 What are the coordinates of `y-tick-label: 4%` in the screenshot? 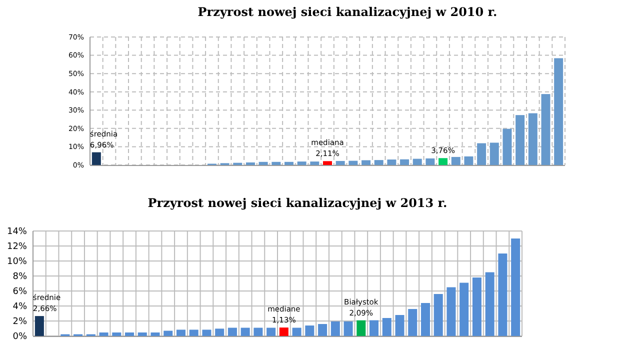 It's located at (20, 307).